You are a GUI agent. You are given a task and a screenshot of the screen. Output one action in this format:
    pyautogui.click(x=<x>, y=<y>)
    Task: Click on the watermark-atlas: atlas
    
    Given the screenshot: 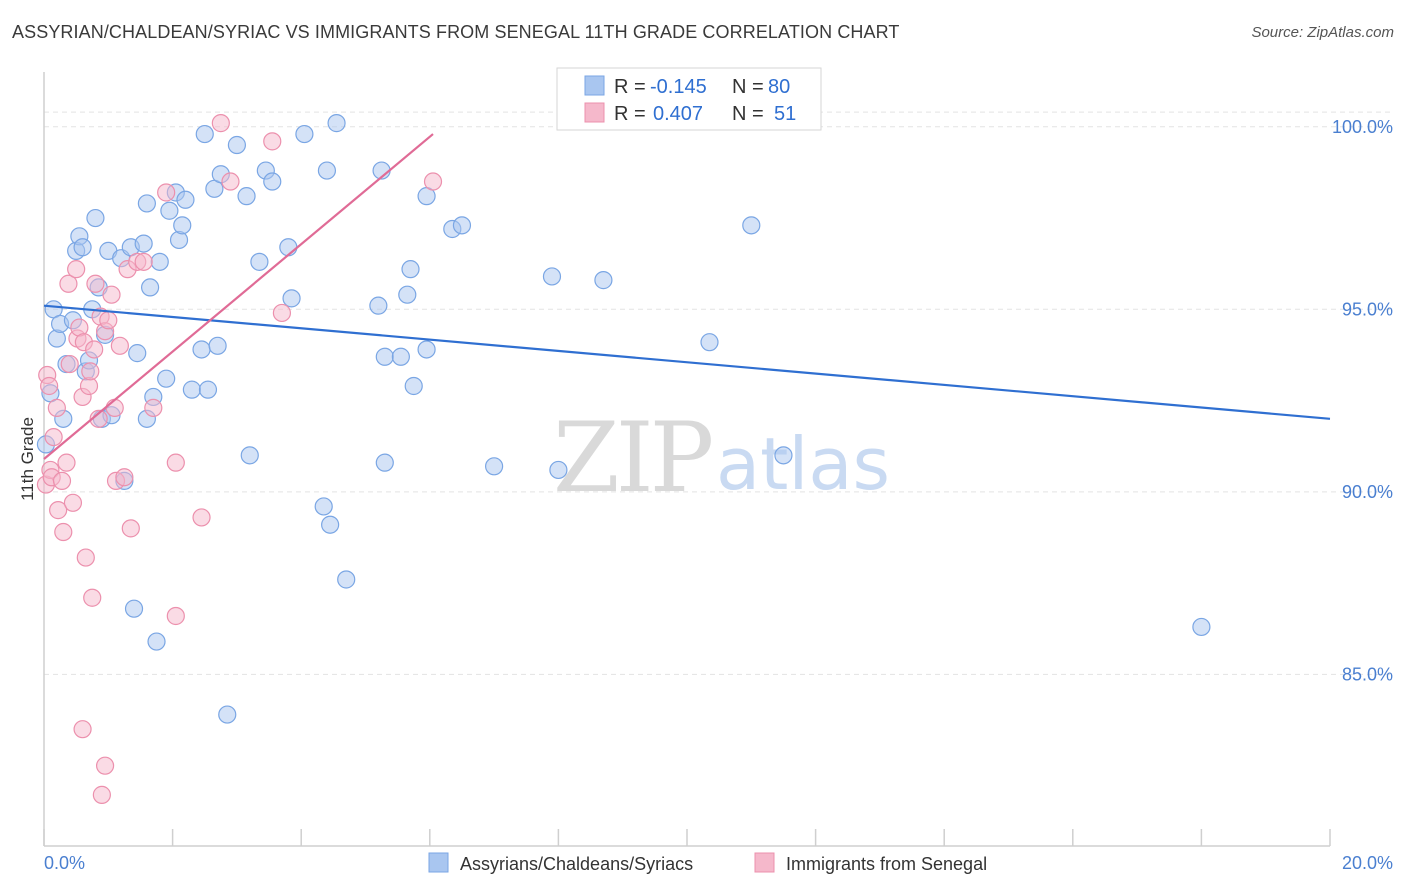 What is the action you would take?
    pyautogui.click(x=803, y=464)
    